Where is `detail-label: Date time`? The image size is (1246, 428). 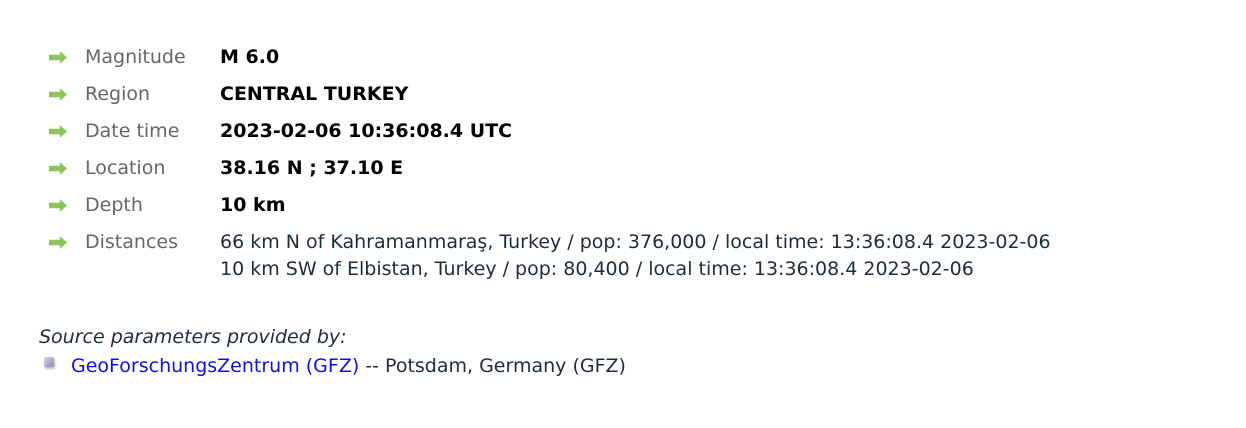 detail-label: Date time is located at coordinates (132, 131).